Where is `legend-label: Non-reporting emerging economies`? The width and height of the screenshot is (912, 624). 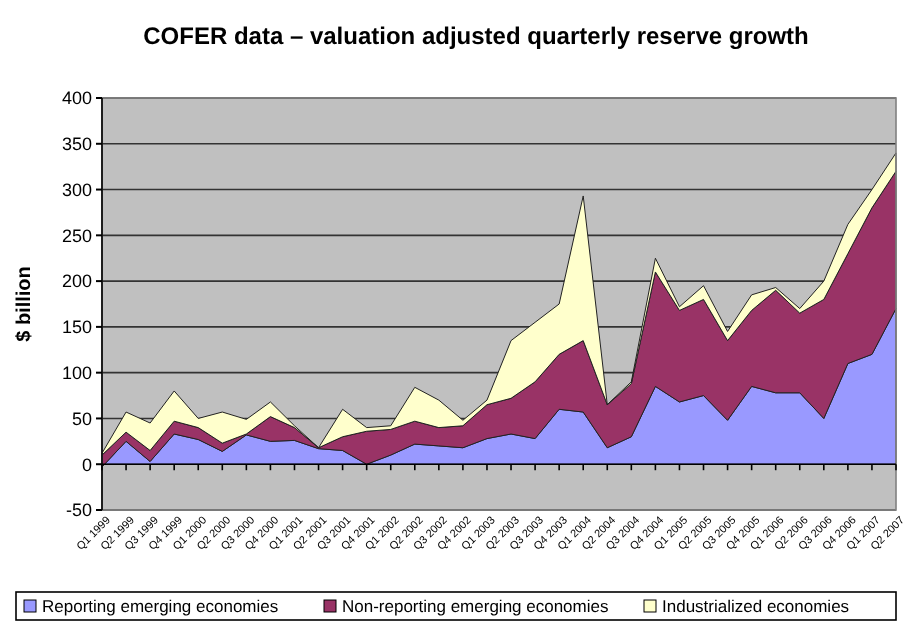 legend-label: Non-reporting emerging economies is located at coordinates (475, 605).